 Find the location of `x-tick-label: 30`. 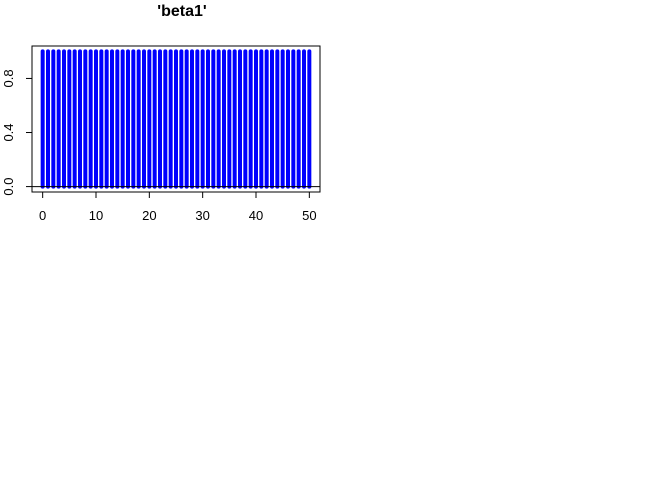

x-tick-label: 30 is located at coordinates (202, 215).